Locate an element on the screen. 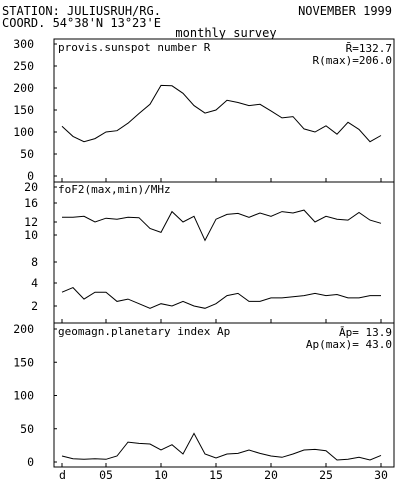 This screenshot has width=408, height=480. x-tick-label: 10 is located at coordinates (161, 474).